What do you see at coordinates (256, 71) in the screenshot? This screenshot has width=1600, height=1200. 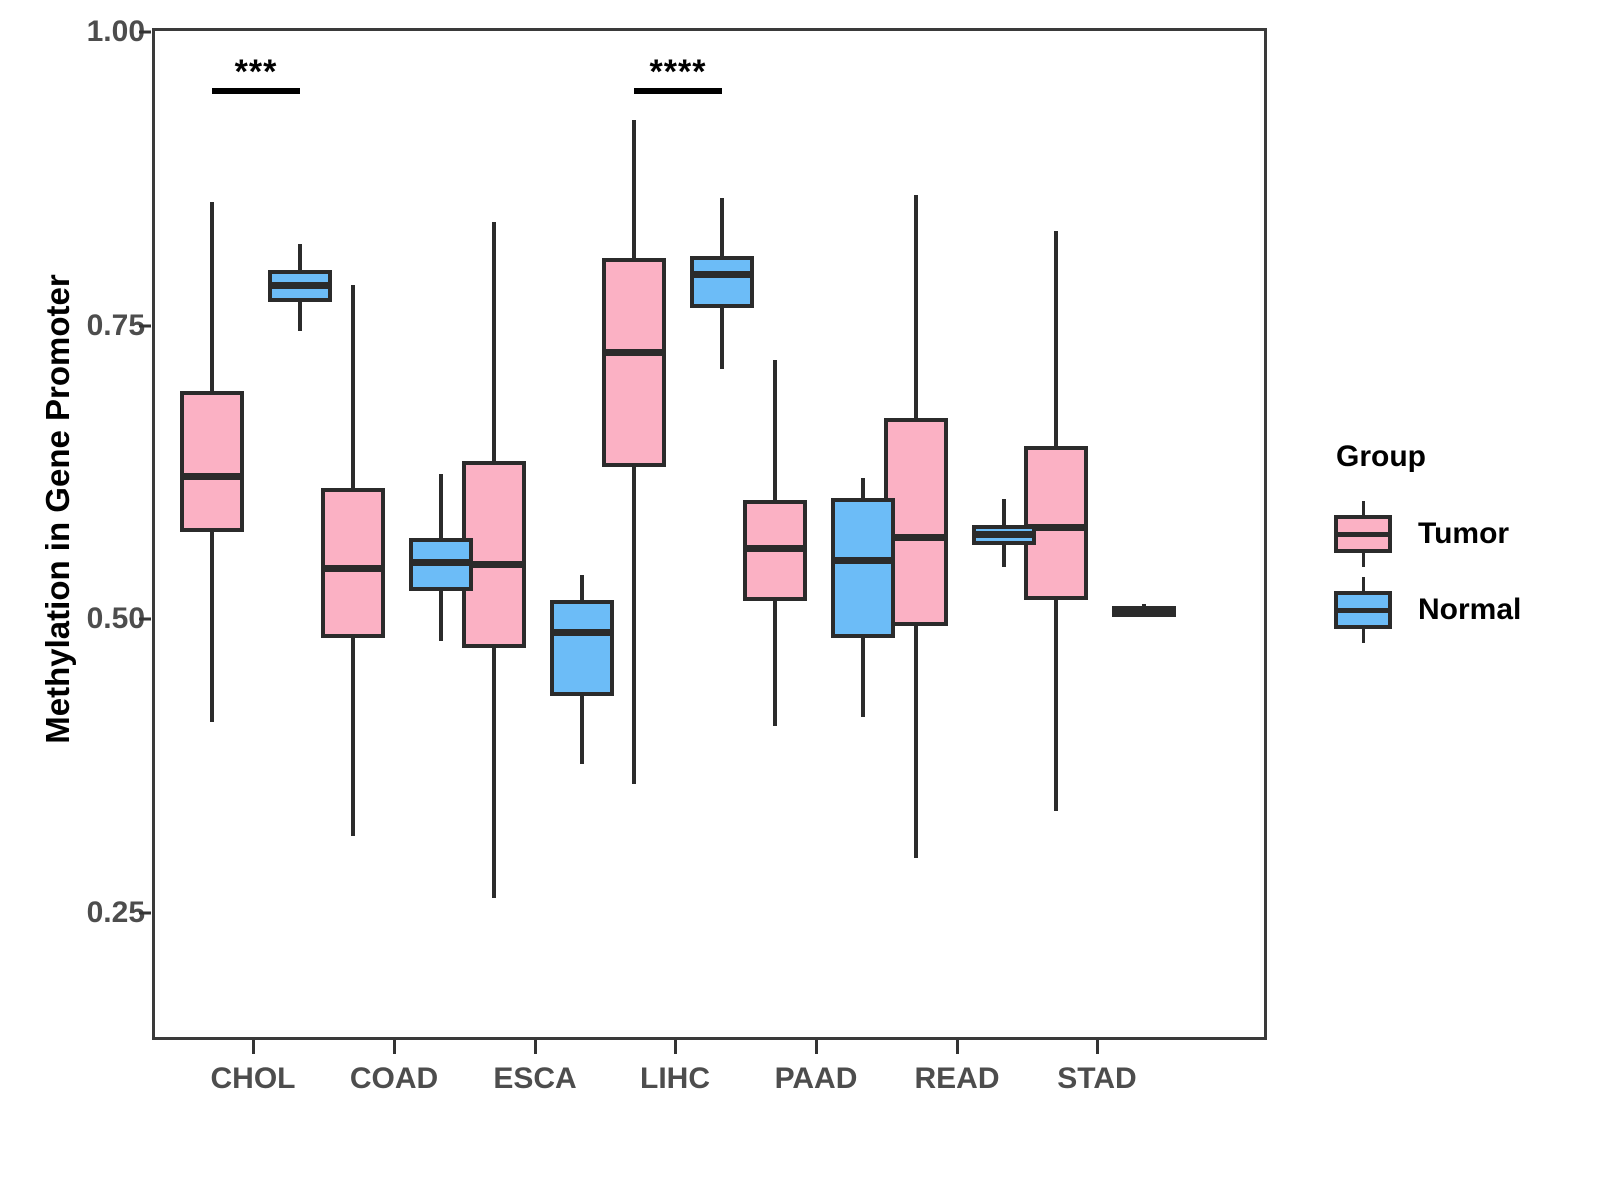 I see `significance-label-chol: ***` at bounding box center [256, 71].